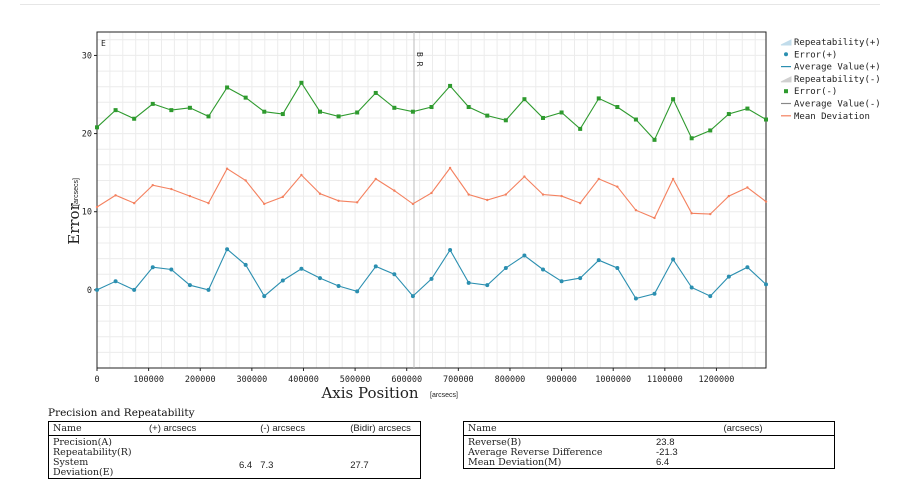  What do you see at coordinates (649, 442) in the screenshot?
I see `table-row: Reverse(B) 23.8` at bounding box center [649, 442].